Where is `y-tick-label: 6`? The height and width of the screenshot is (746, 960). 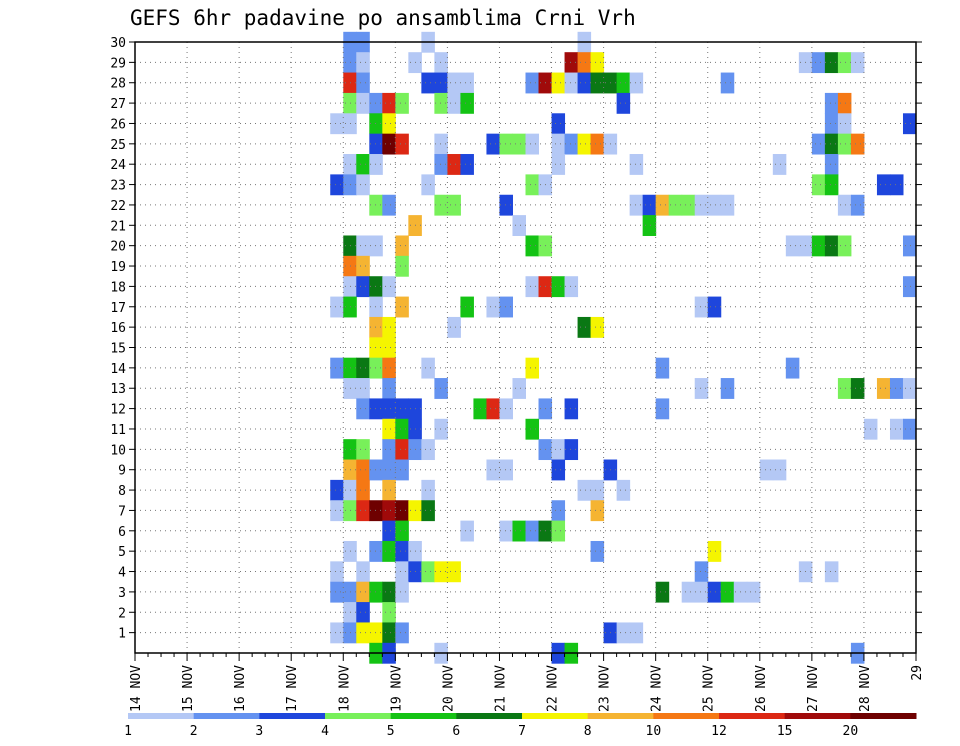 y-tick-label: 6 is located at coordinates (122, 532).